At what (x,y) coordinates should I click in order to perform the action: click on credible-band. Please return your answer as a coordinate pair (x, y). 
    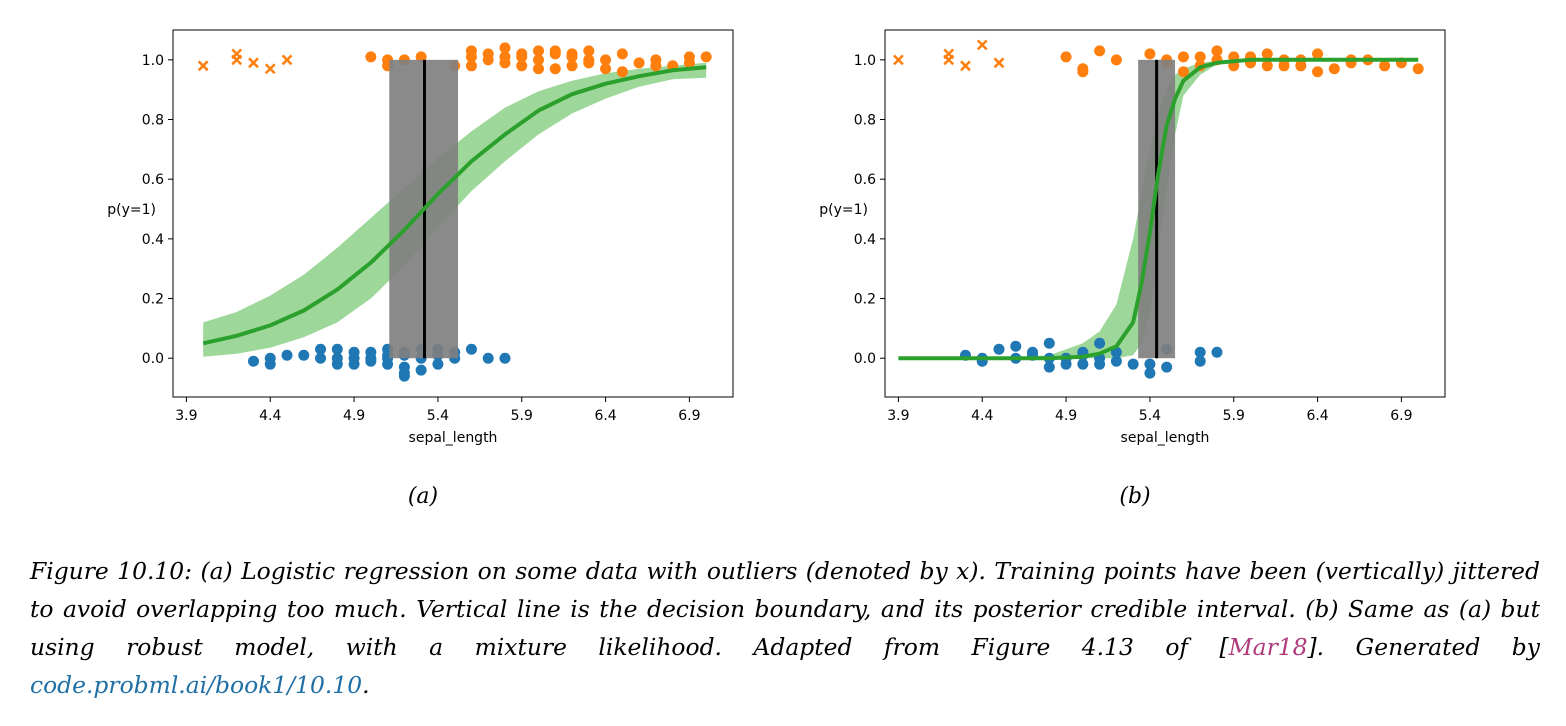
    Looking at the image, I should click on (455, 209).